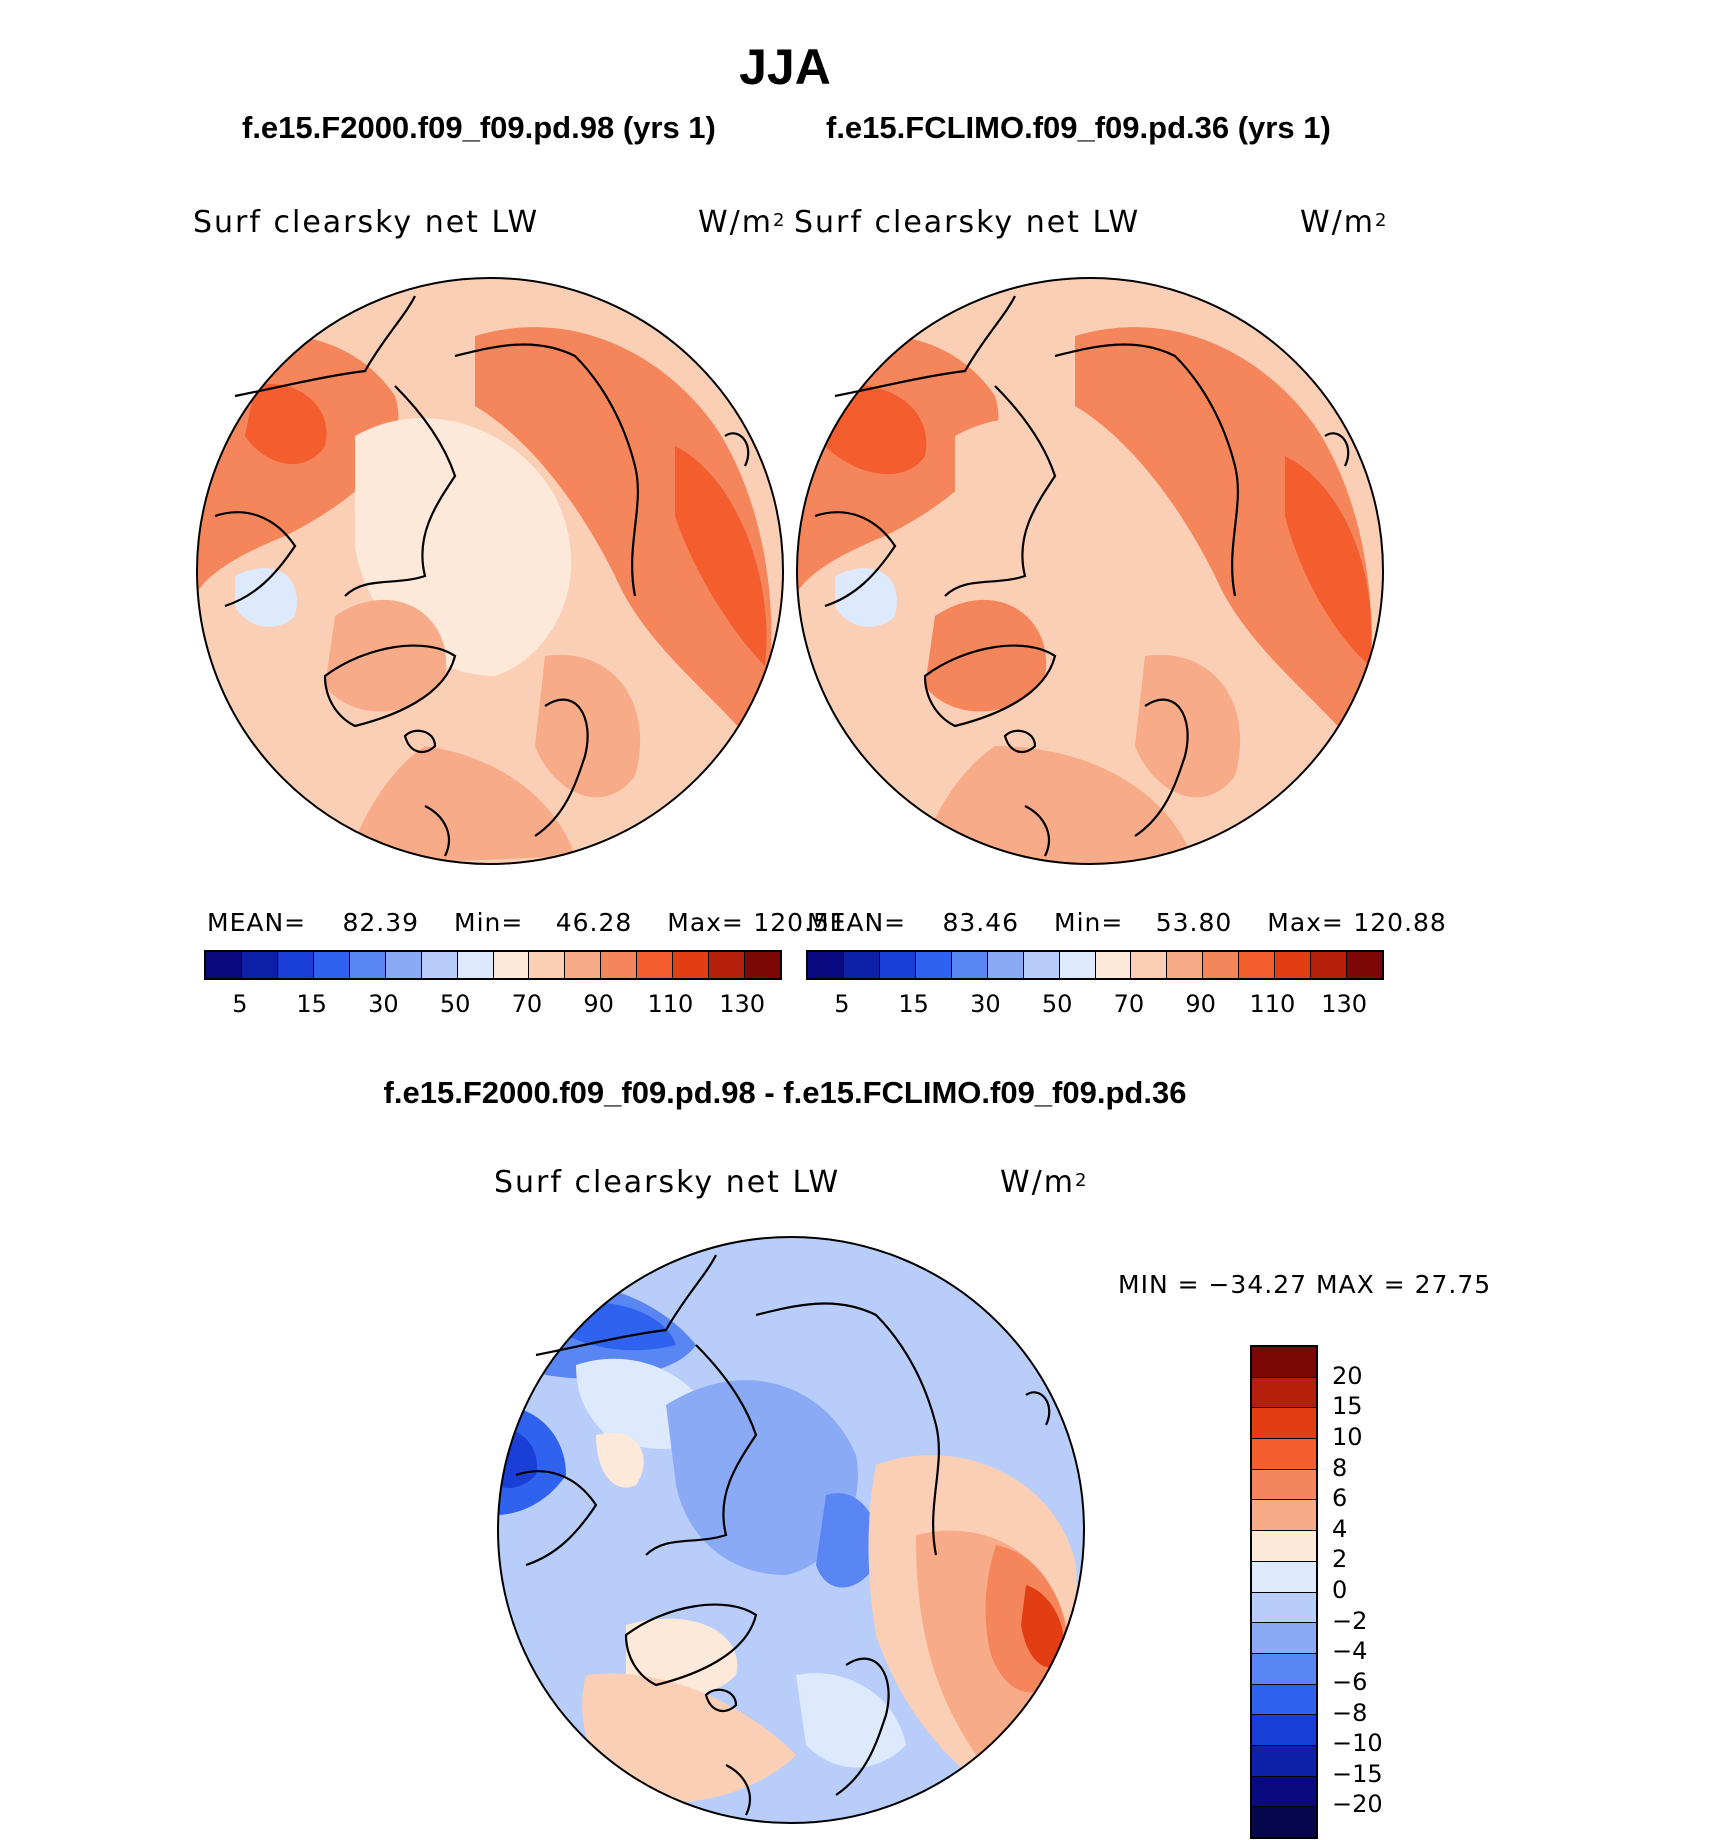  What do you see at coordinates (257, 922) in the screenshot?
I see `left-mean-label: MEAN=` at bounding box center [257, 922].